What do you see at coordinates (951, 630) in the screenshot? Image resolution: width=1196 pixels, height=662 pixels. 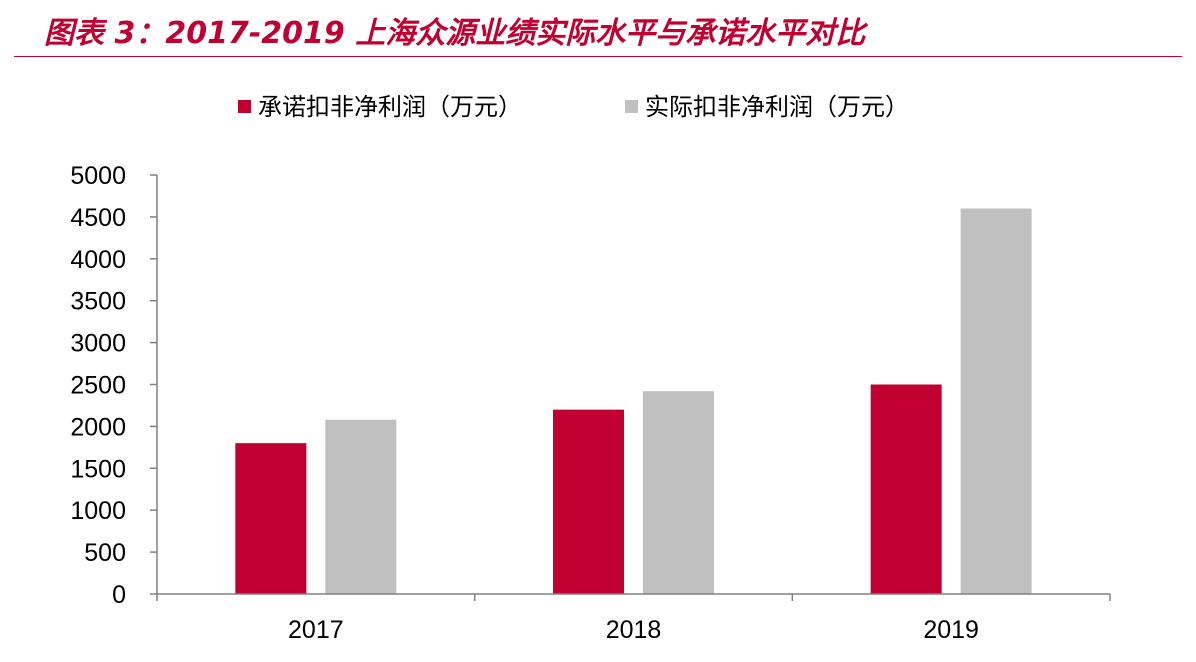 I see `x-tick-label: 2019` at bounding box center [951, 630].